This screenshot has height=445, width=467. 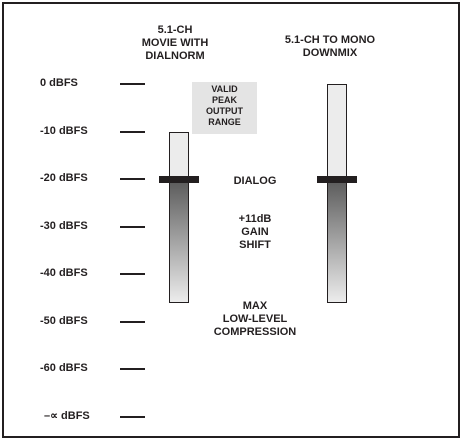 What do you see at coordinates (64, 273) in the screenshot?
I see `tick-label: -40 dBFS` at bounding box center [64, 273].